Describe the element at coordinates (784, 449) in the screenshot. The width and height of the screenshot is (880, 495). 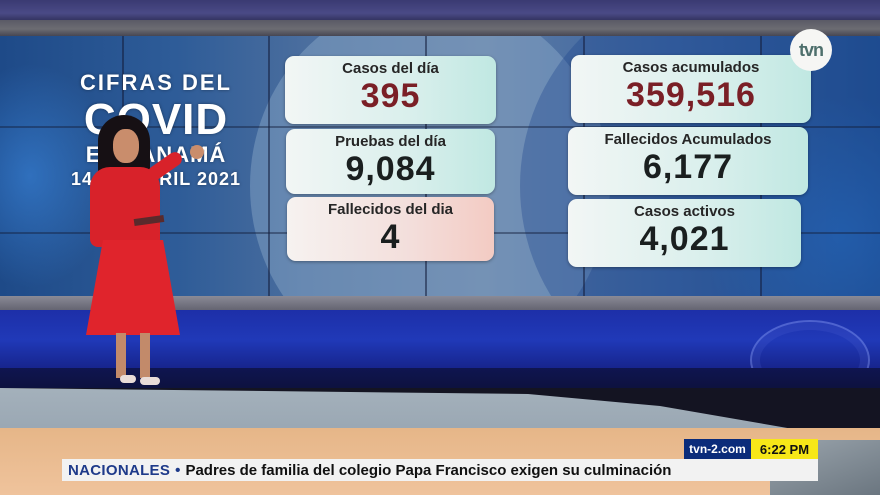
I see `clock-badge: 6:22 PM` at that location.